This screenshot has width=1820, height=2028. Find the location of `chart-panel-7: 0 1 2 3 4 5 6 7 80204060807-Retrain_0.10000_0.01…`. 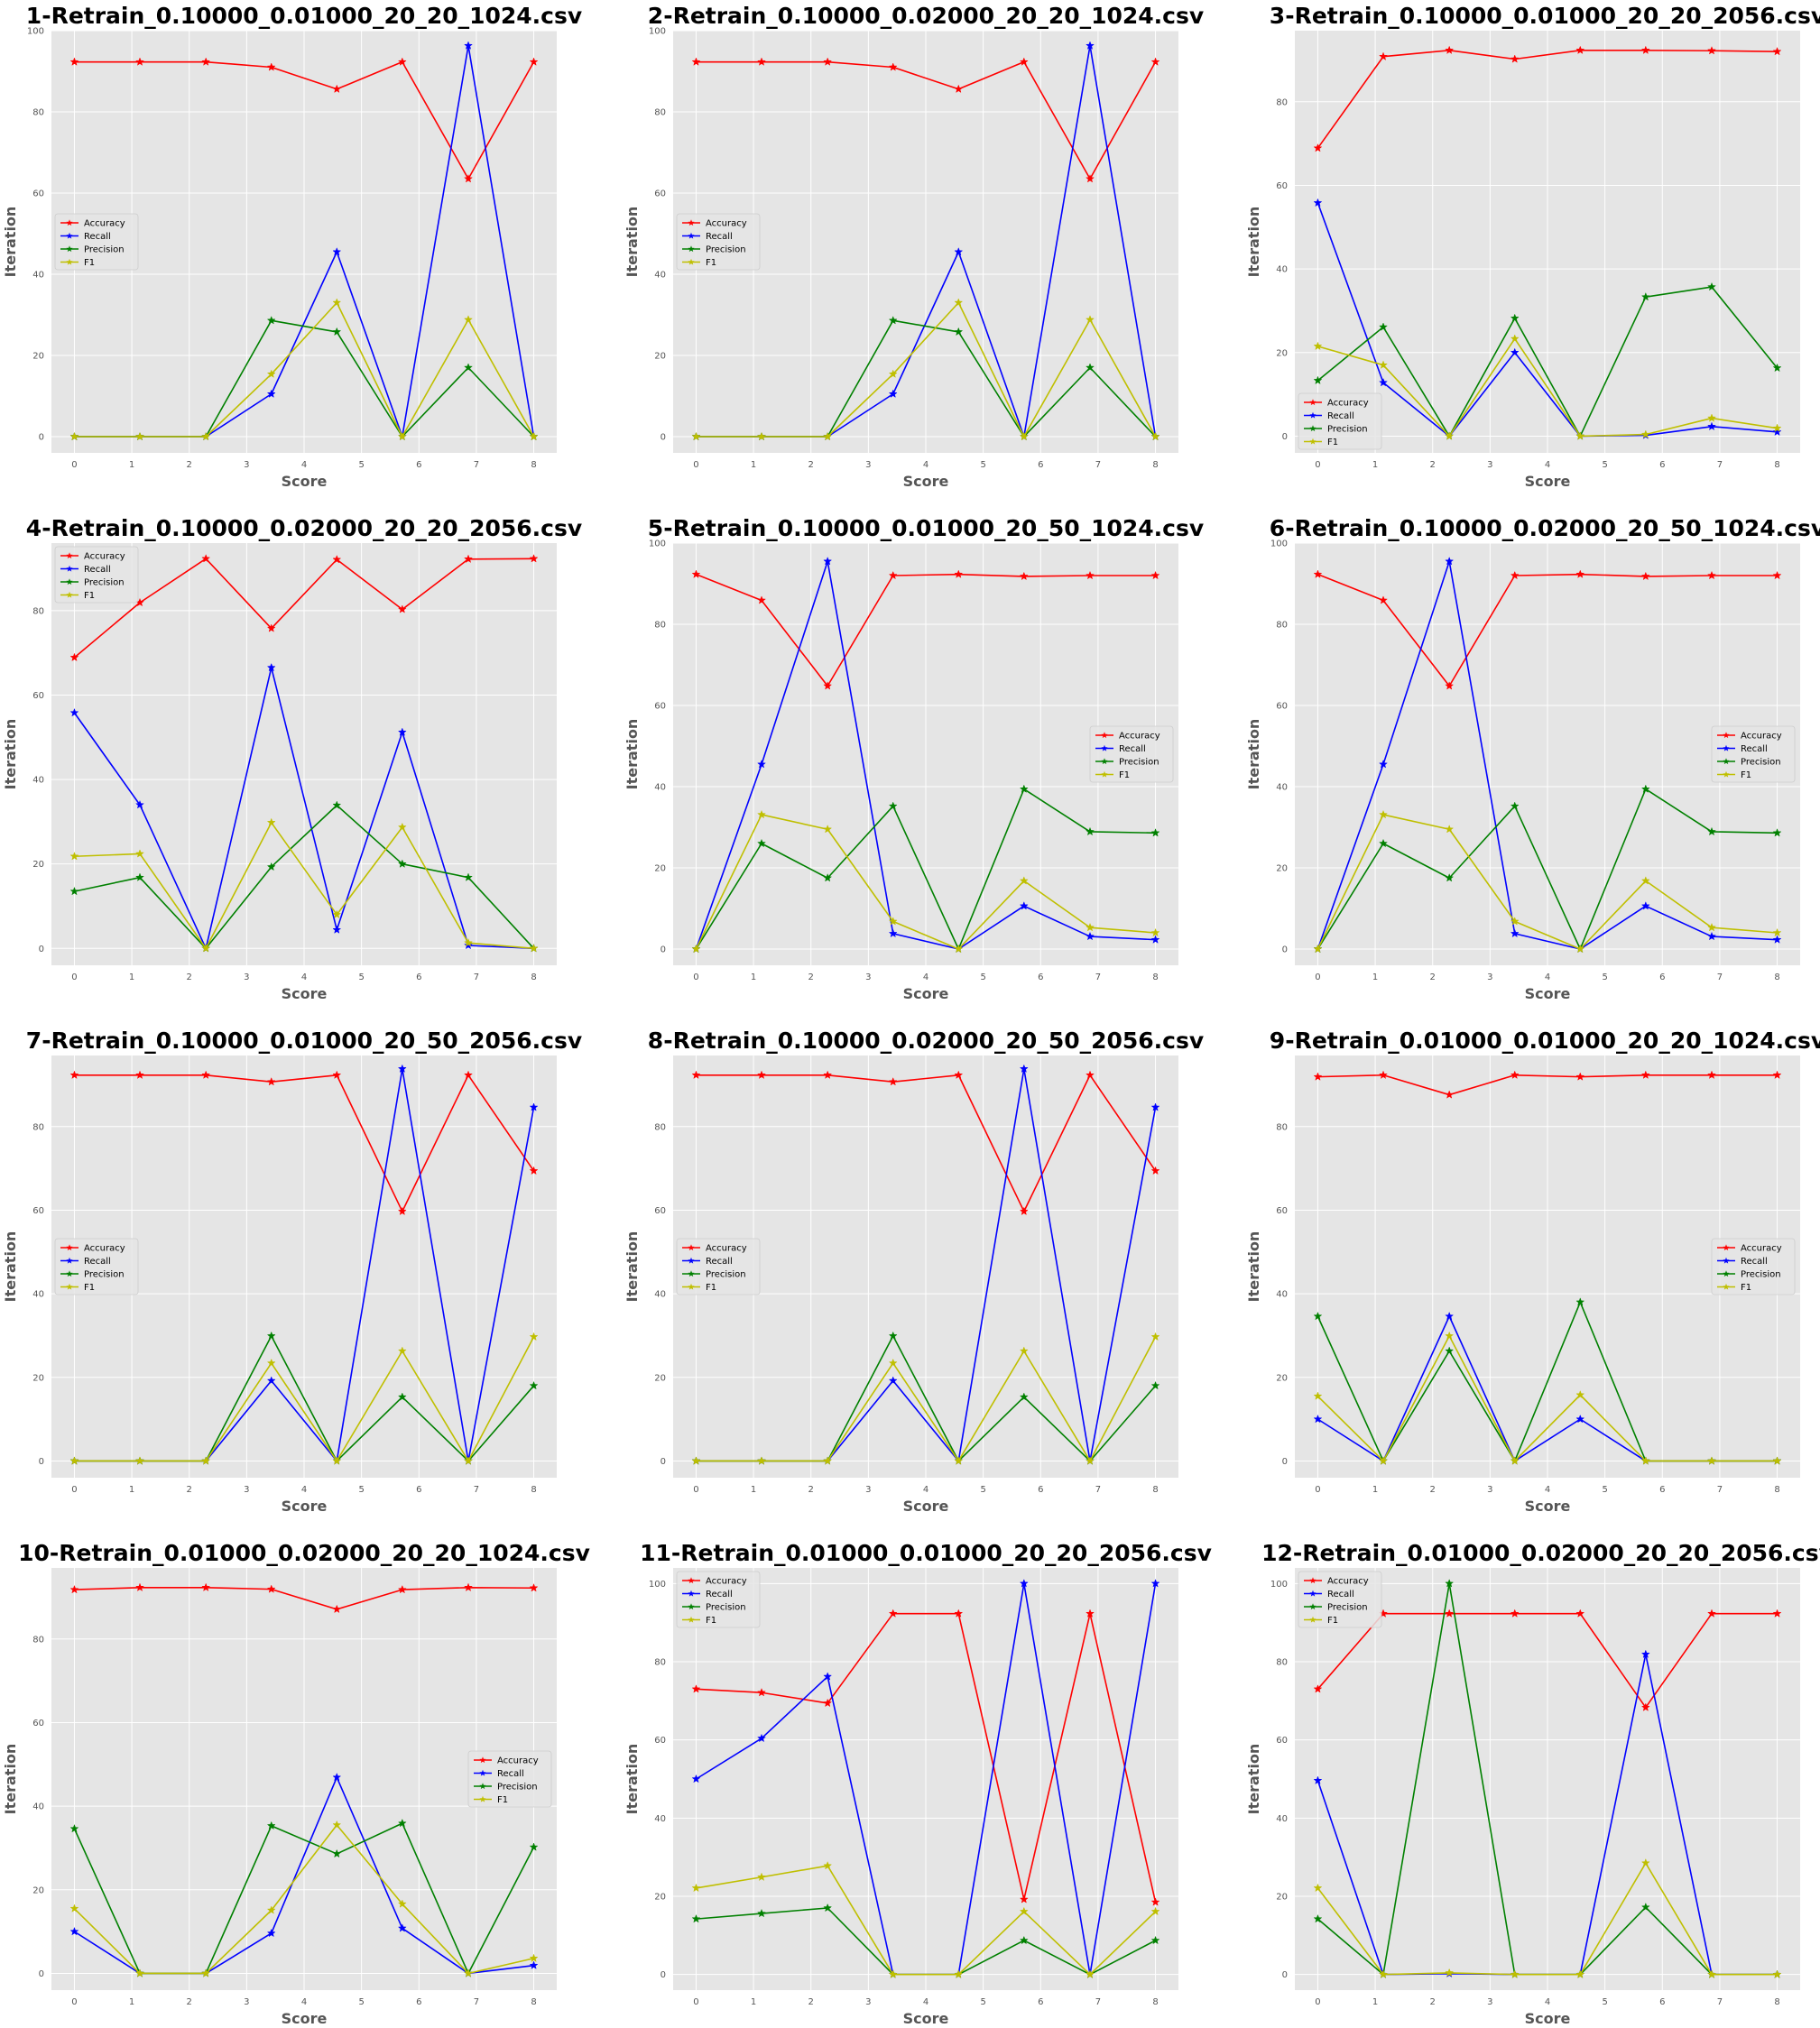

chart-panel-7: 0 1 2 3 4 5 6 7 80204060807-Retrain_0.10000_0.01… is located at coordinates (292, 1272).